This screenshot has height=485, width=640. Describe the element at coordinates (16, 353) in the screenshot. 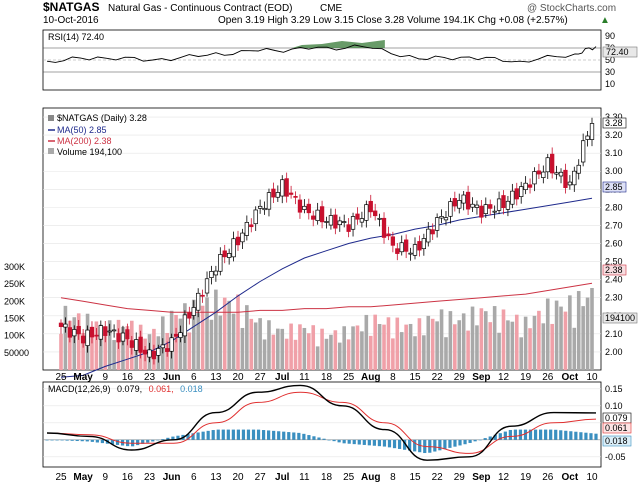

I see `volume-tick-label: 50000` at that location.